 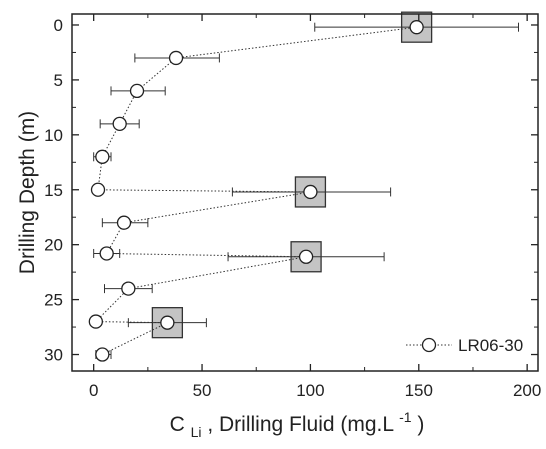 I want to click on x-tick-label: 200, so click(x=527, y=390).